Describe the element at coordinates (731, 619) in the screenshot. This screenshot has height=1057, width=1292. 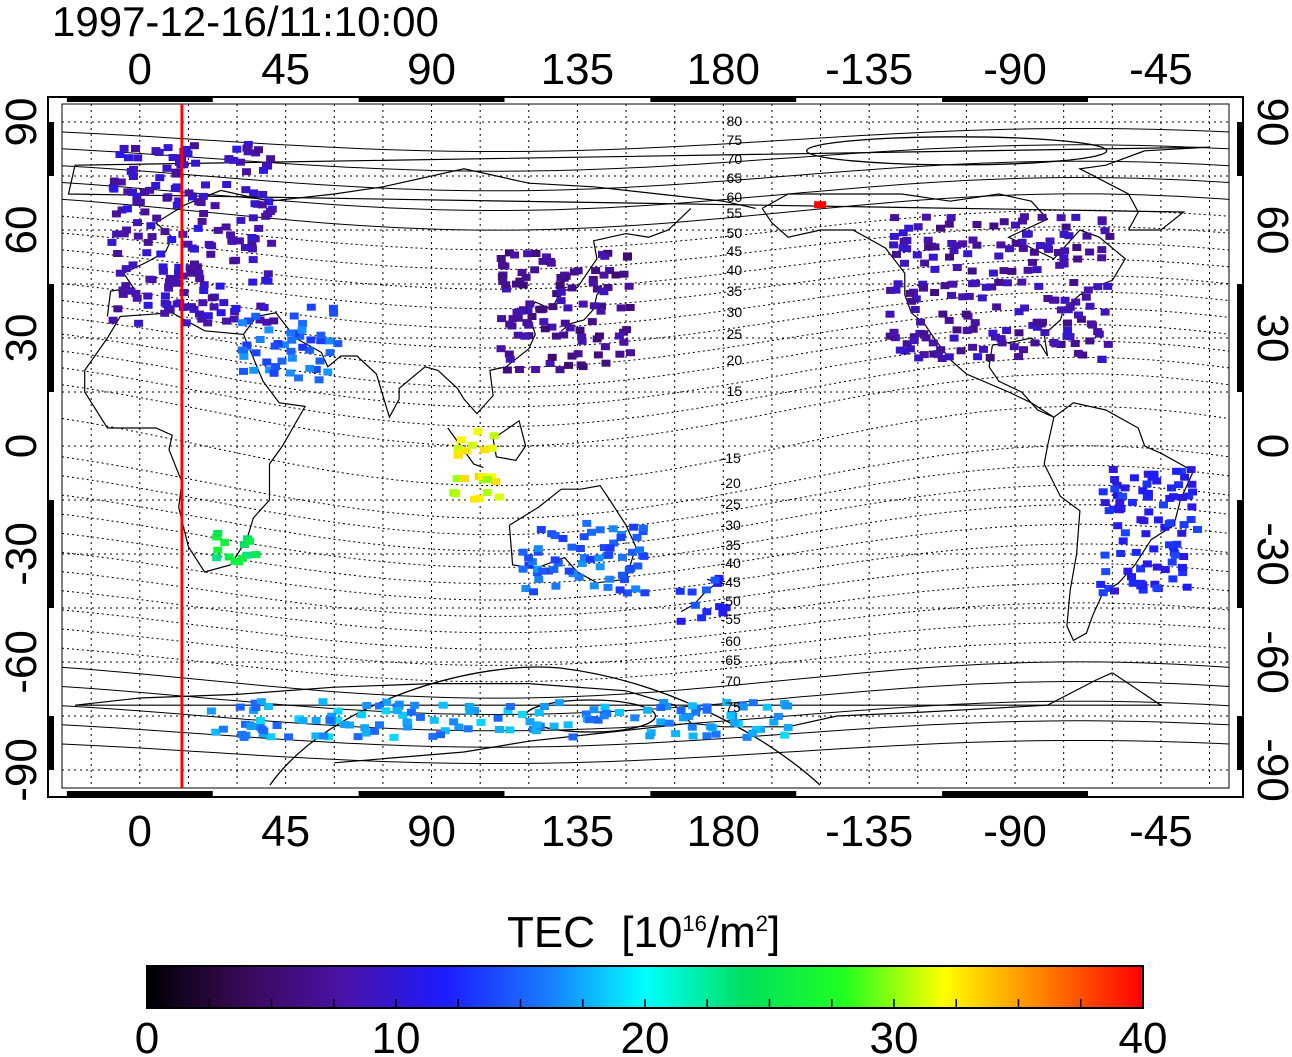
I see `mlat-label: -55` at that location.